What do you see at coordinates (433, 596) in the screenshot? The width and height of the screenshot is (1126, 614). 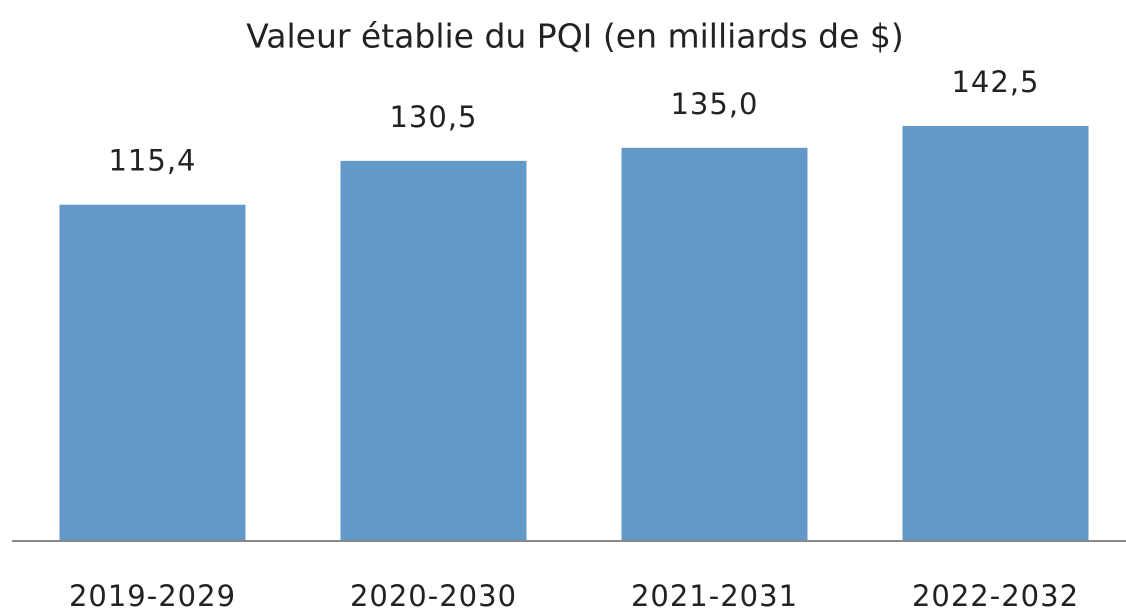 I see `x-tick-label: 2020-2030` at bounding box center [433, 596].